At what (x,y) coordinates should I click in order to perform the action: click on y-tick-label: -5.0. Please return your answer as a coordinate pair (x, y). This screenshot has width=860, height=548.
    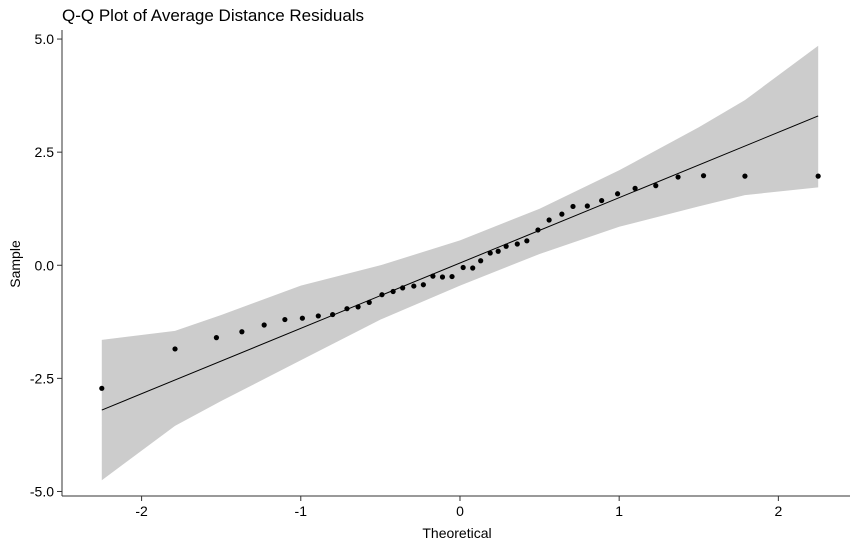
    Looking at the image, I should click on (42, 491).